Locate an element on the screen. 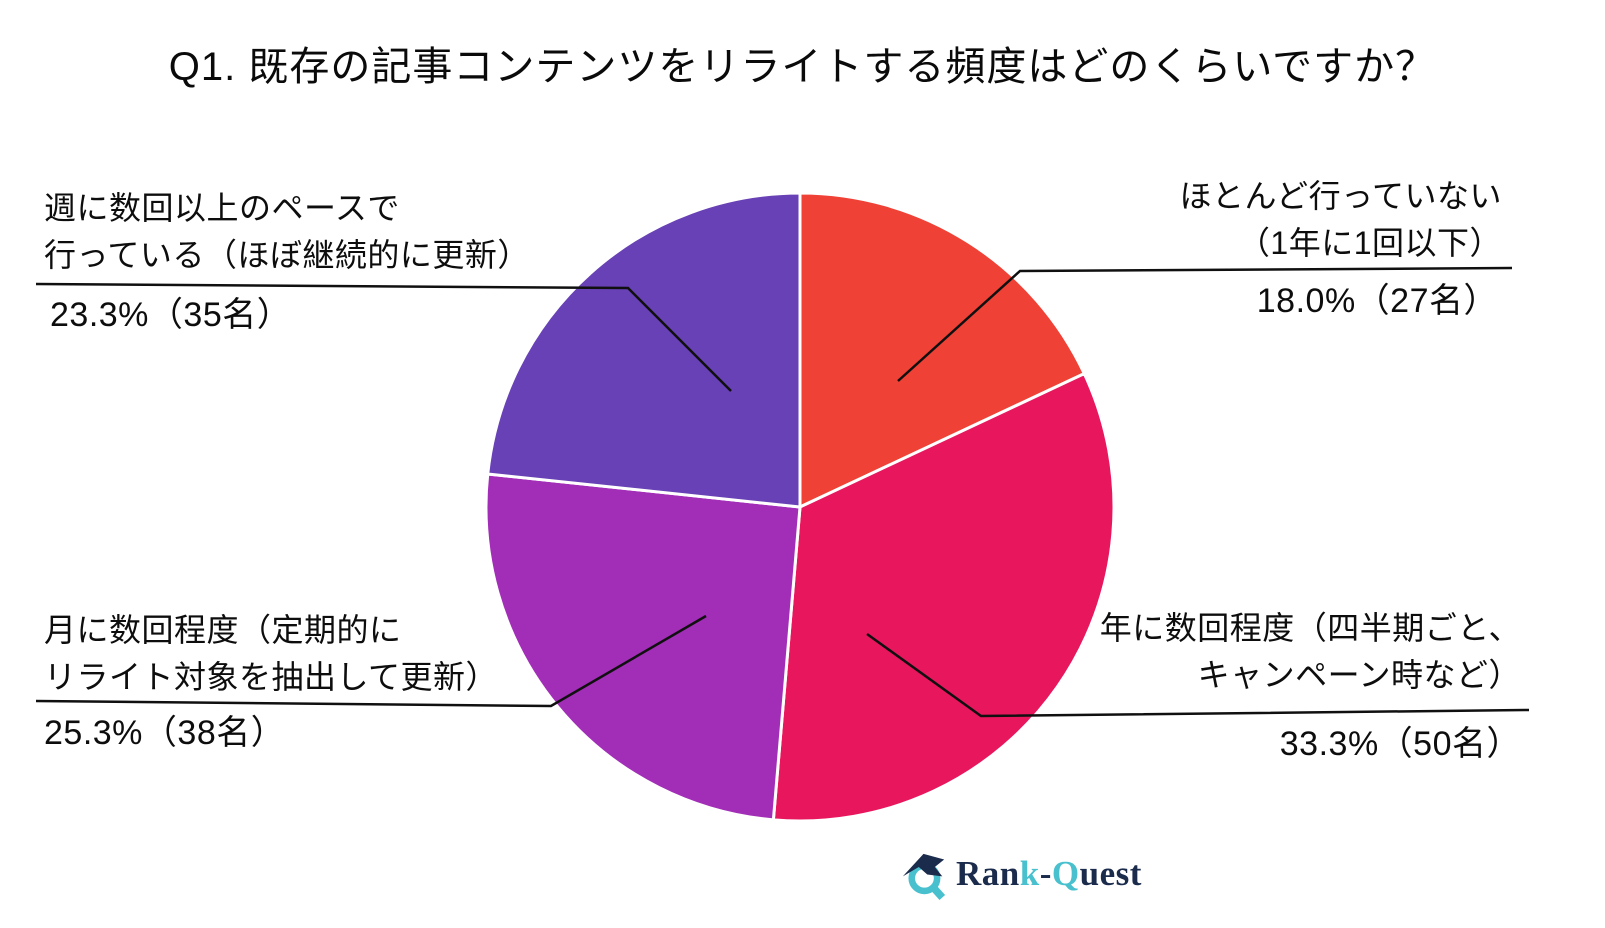 This screenshot has height=928, width=1605. leader-line-monthly is located at coordinates (371, 661).